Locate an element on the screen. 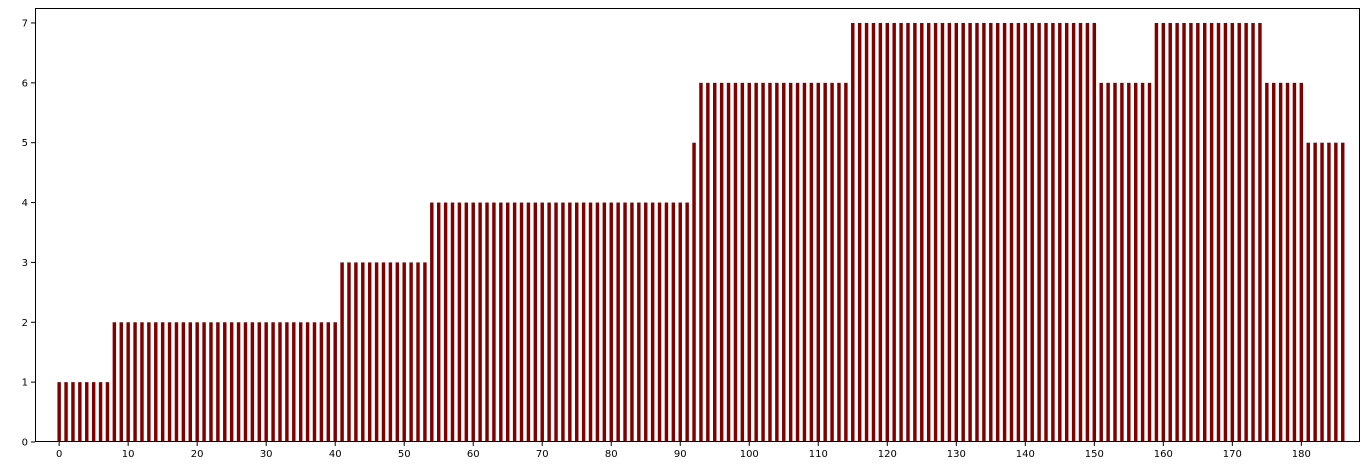 This screenshot has height=466, width=1366. y-tick-label-6: 6 is located at coordinates (25, 83).